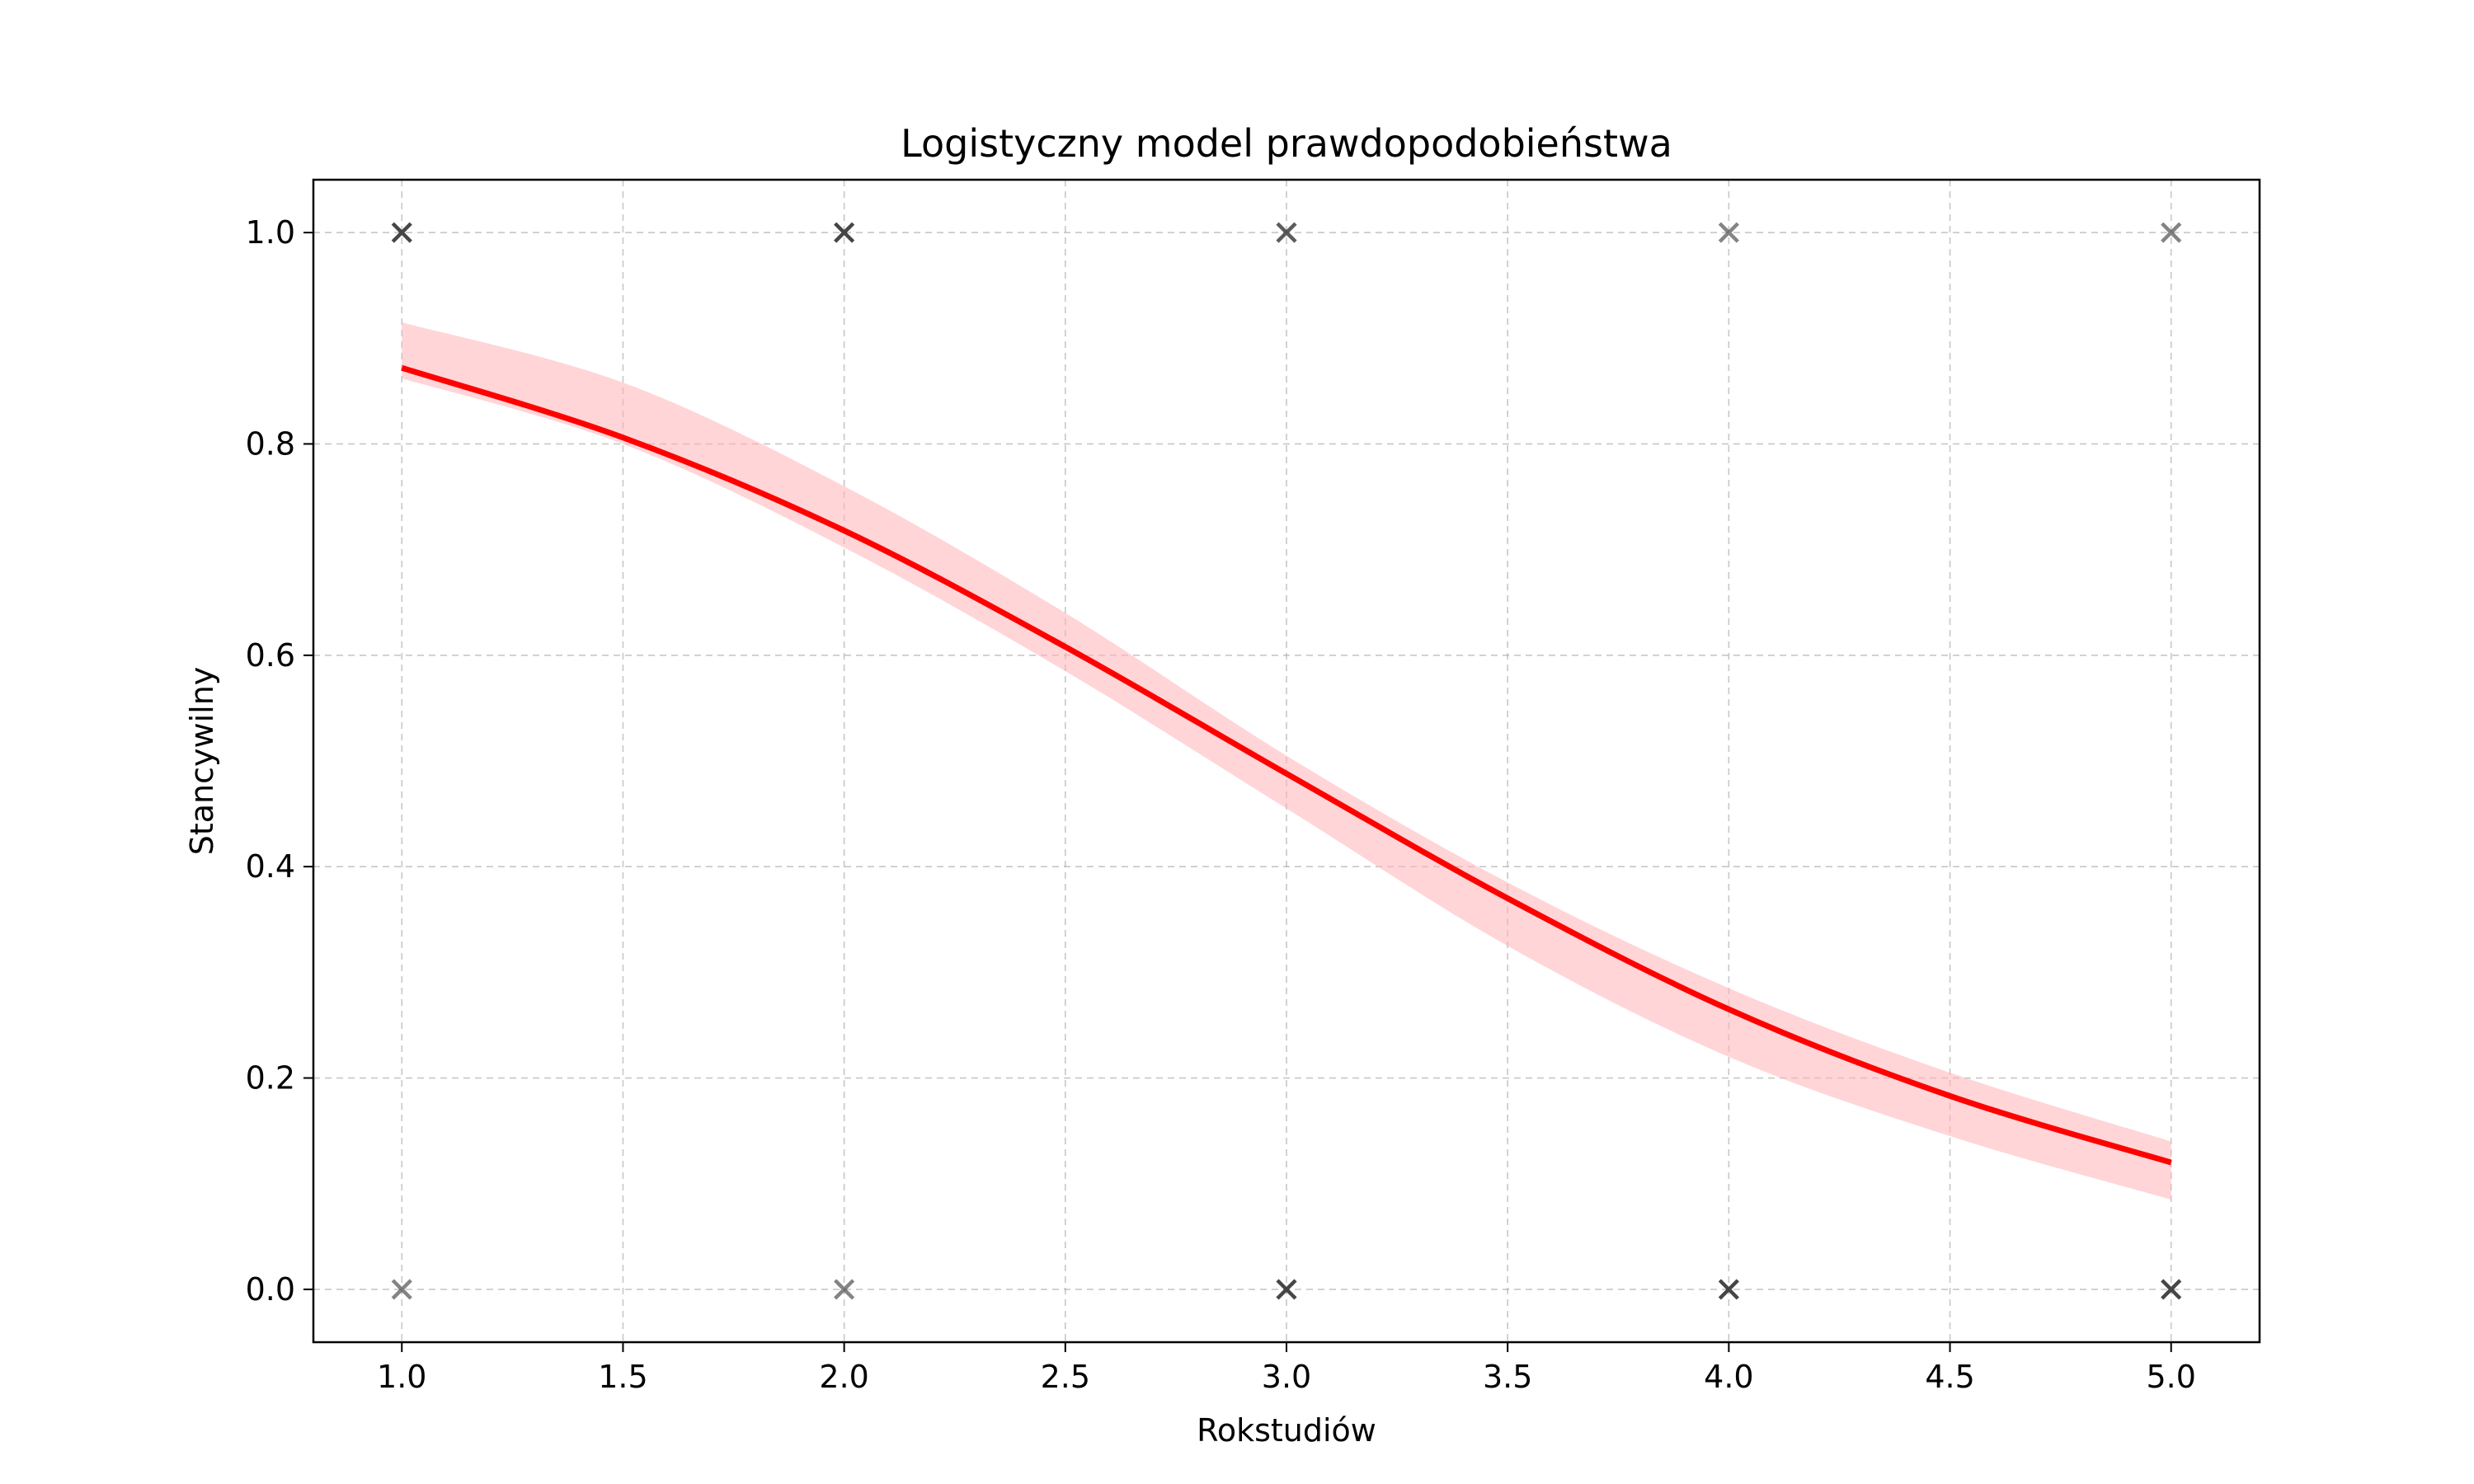  I want to click on y-tick-label-3: 0.6, so click(270, 655).